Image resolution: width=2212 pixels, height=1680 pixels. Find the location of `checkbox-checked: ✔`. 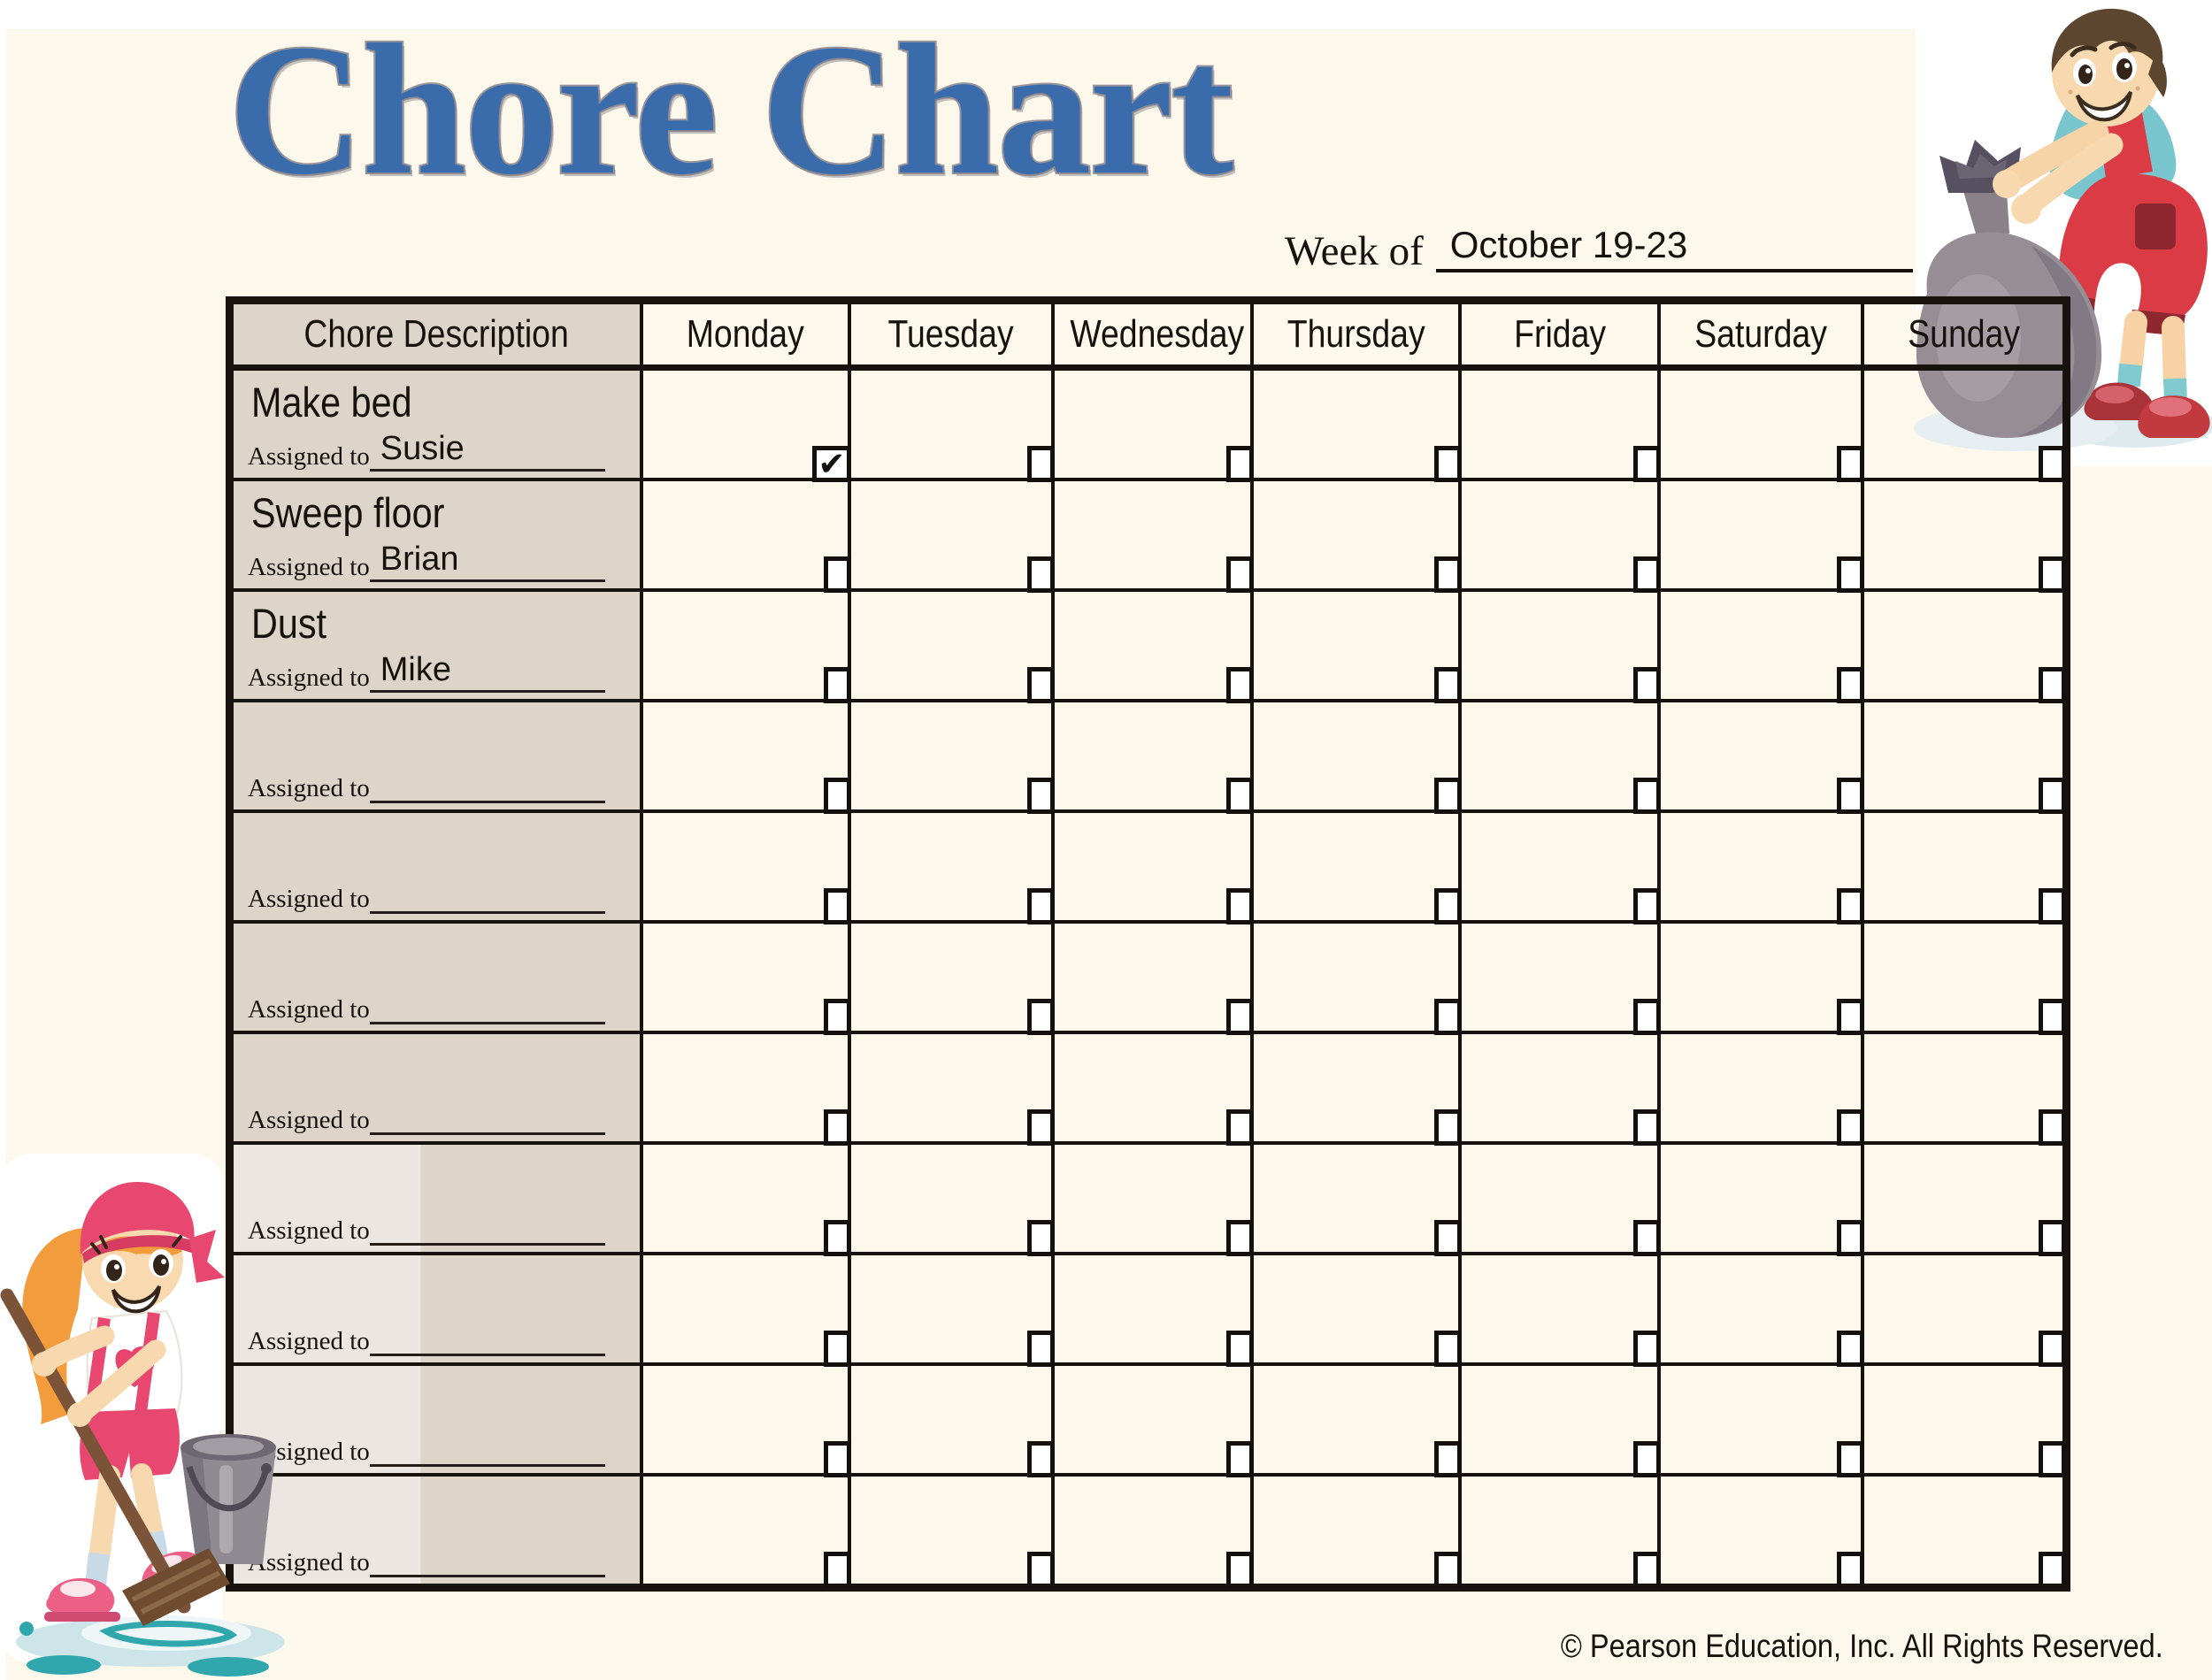

checkbox-checked: ✔ is located at coordinates (831, 464).